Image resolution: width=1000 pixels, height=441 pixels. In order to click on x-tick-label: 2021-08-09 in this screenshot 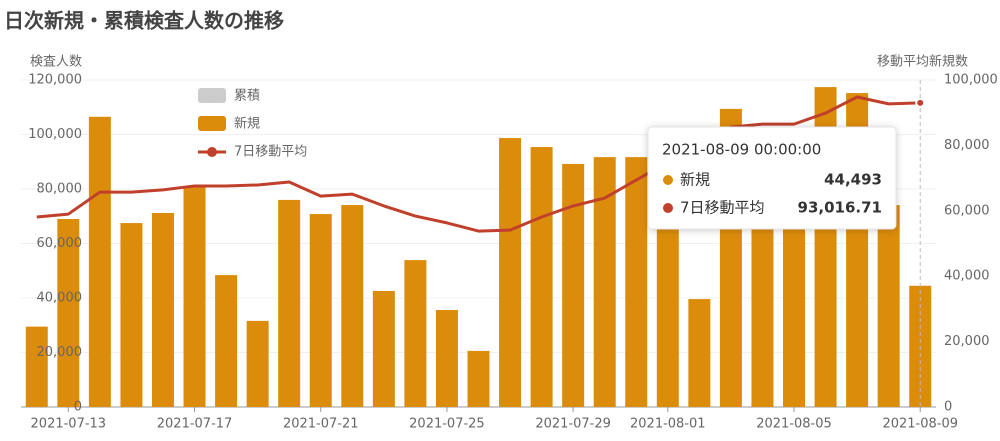, I will do `click(920, 424)`.